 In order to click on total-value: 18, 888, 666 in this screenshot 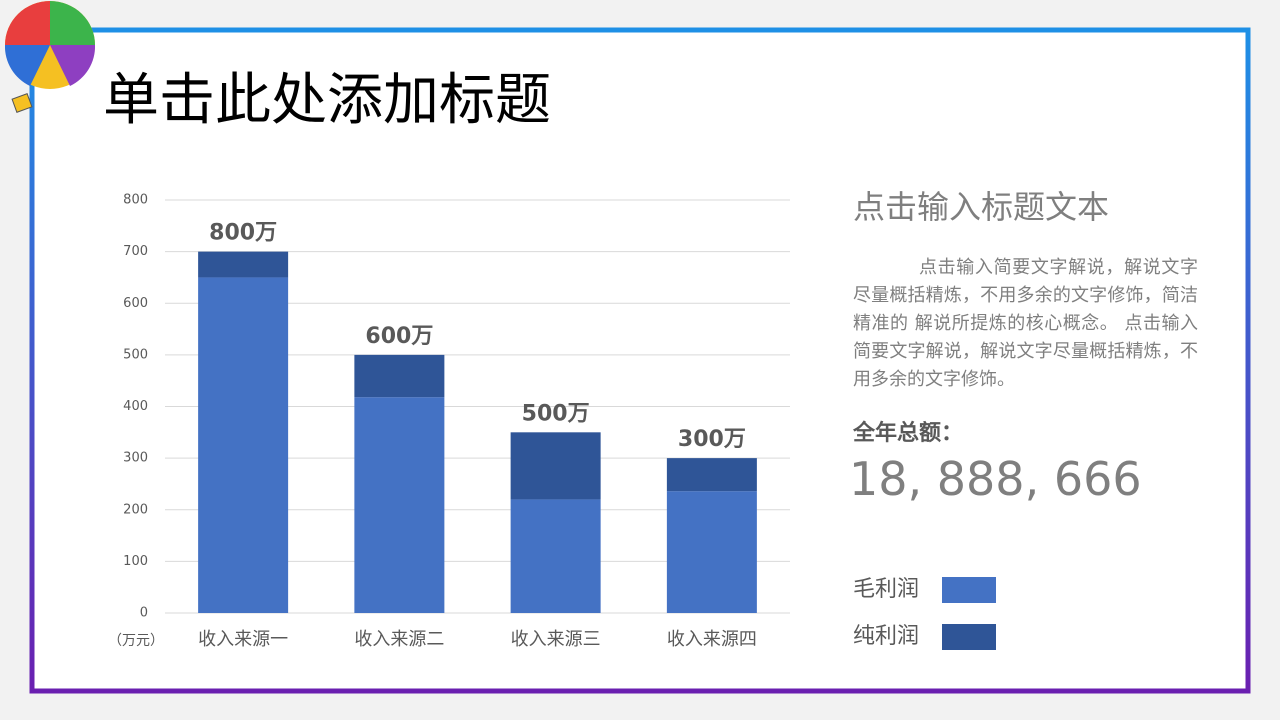, I will do `click(995, 479)`.